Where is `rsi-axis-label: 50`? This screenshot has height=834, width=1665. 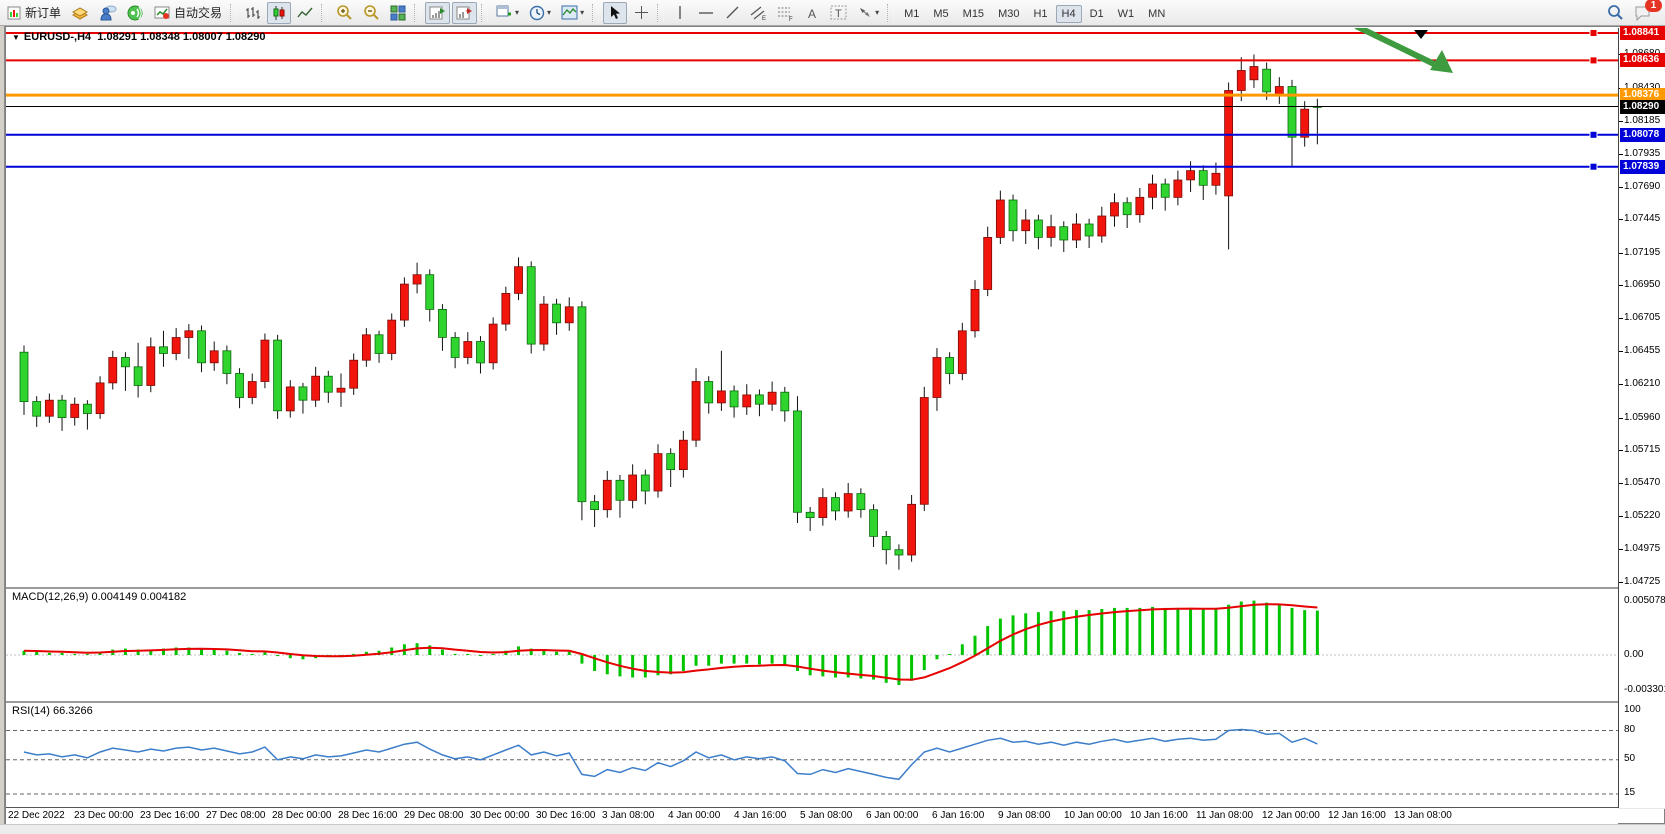
rsi-axis-label: 50 is located at coordinates (1630, 758).